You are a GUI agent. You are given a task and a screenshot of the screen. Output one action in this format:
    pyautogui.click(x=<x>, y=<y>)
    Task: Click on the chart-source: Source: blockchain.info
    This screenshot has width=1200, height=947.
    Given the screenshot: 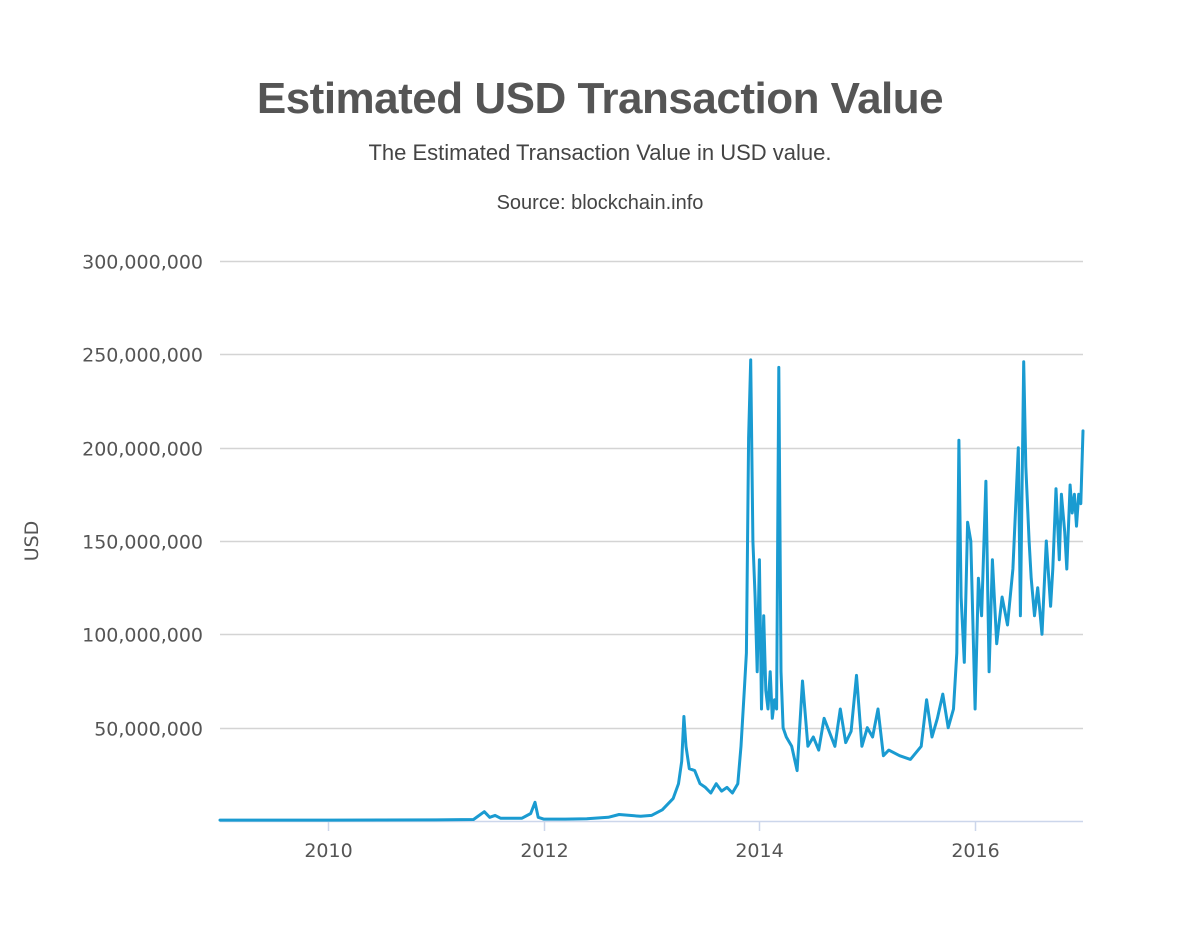 What is the action you would take?
    pyautogui.click(x=600, y=203)
    